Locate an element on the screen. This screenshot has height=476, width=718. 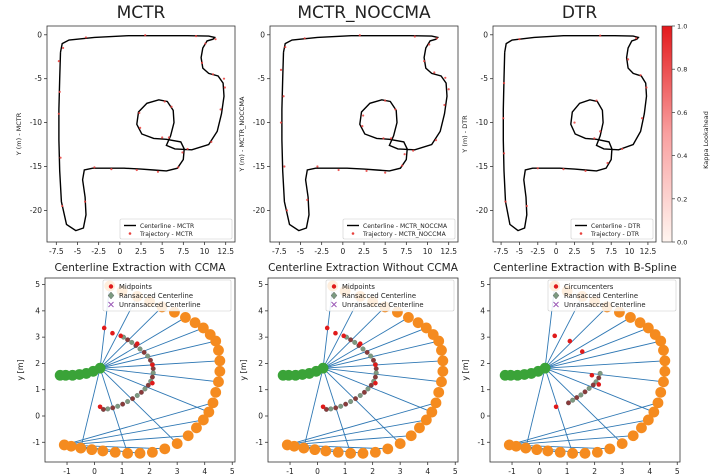
x-tick-label: 2 is located at coordinates (594, 471).